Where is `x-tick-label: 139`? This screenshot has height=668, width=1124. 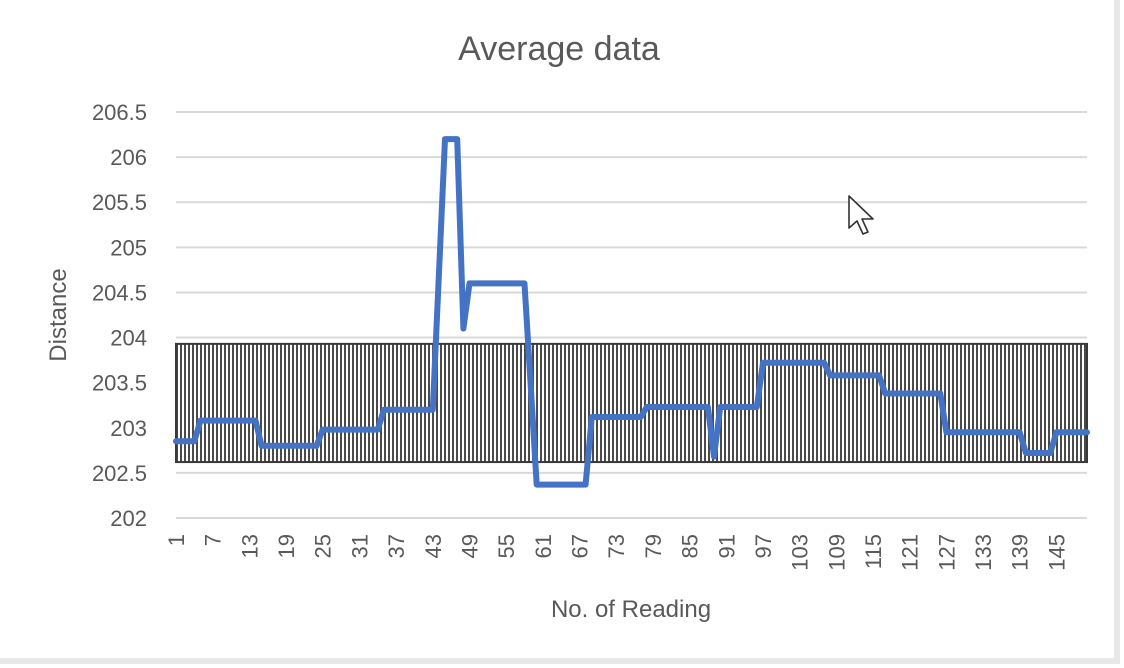
x-tick-label: 139 is located at coordinates (1020, 552).